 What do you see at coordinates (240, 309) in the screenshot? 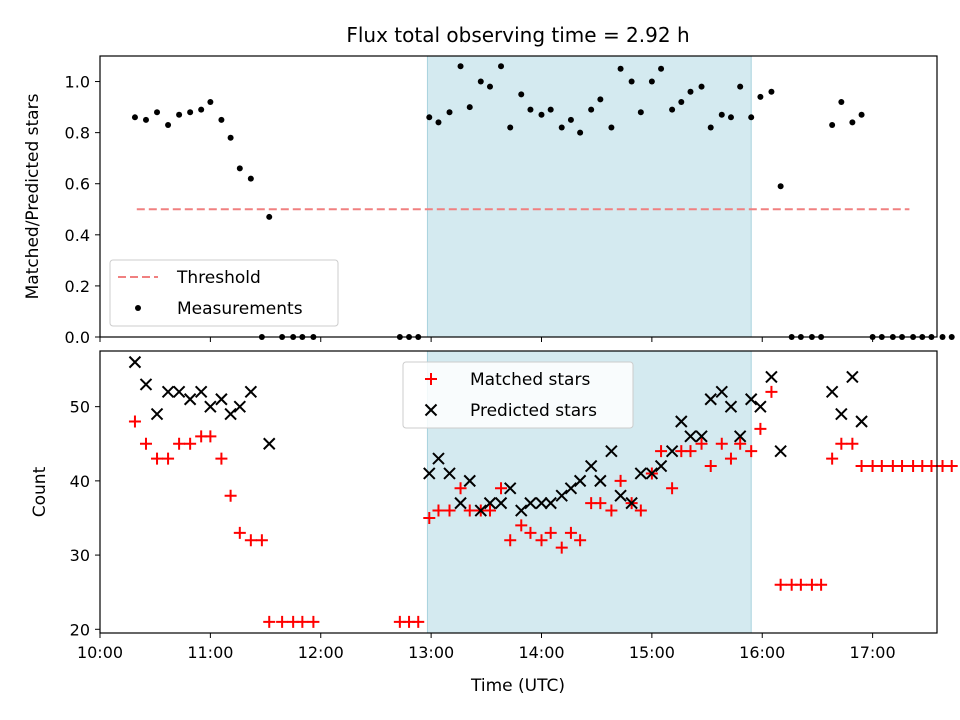
I see `legend-label: Measurements` at bounding box center [240, 309].